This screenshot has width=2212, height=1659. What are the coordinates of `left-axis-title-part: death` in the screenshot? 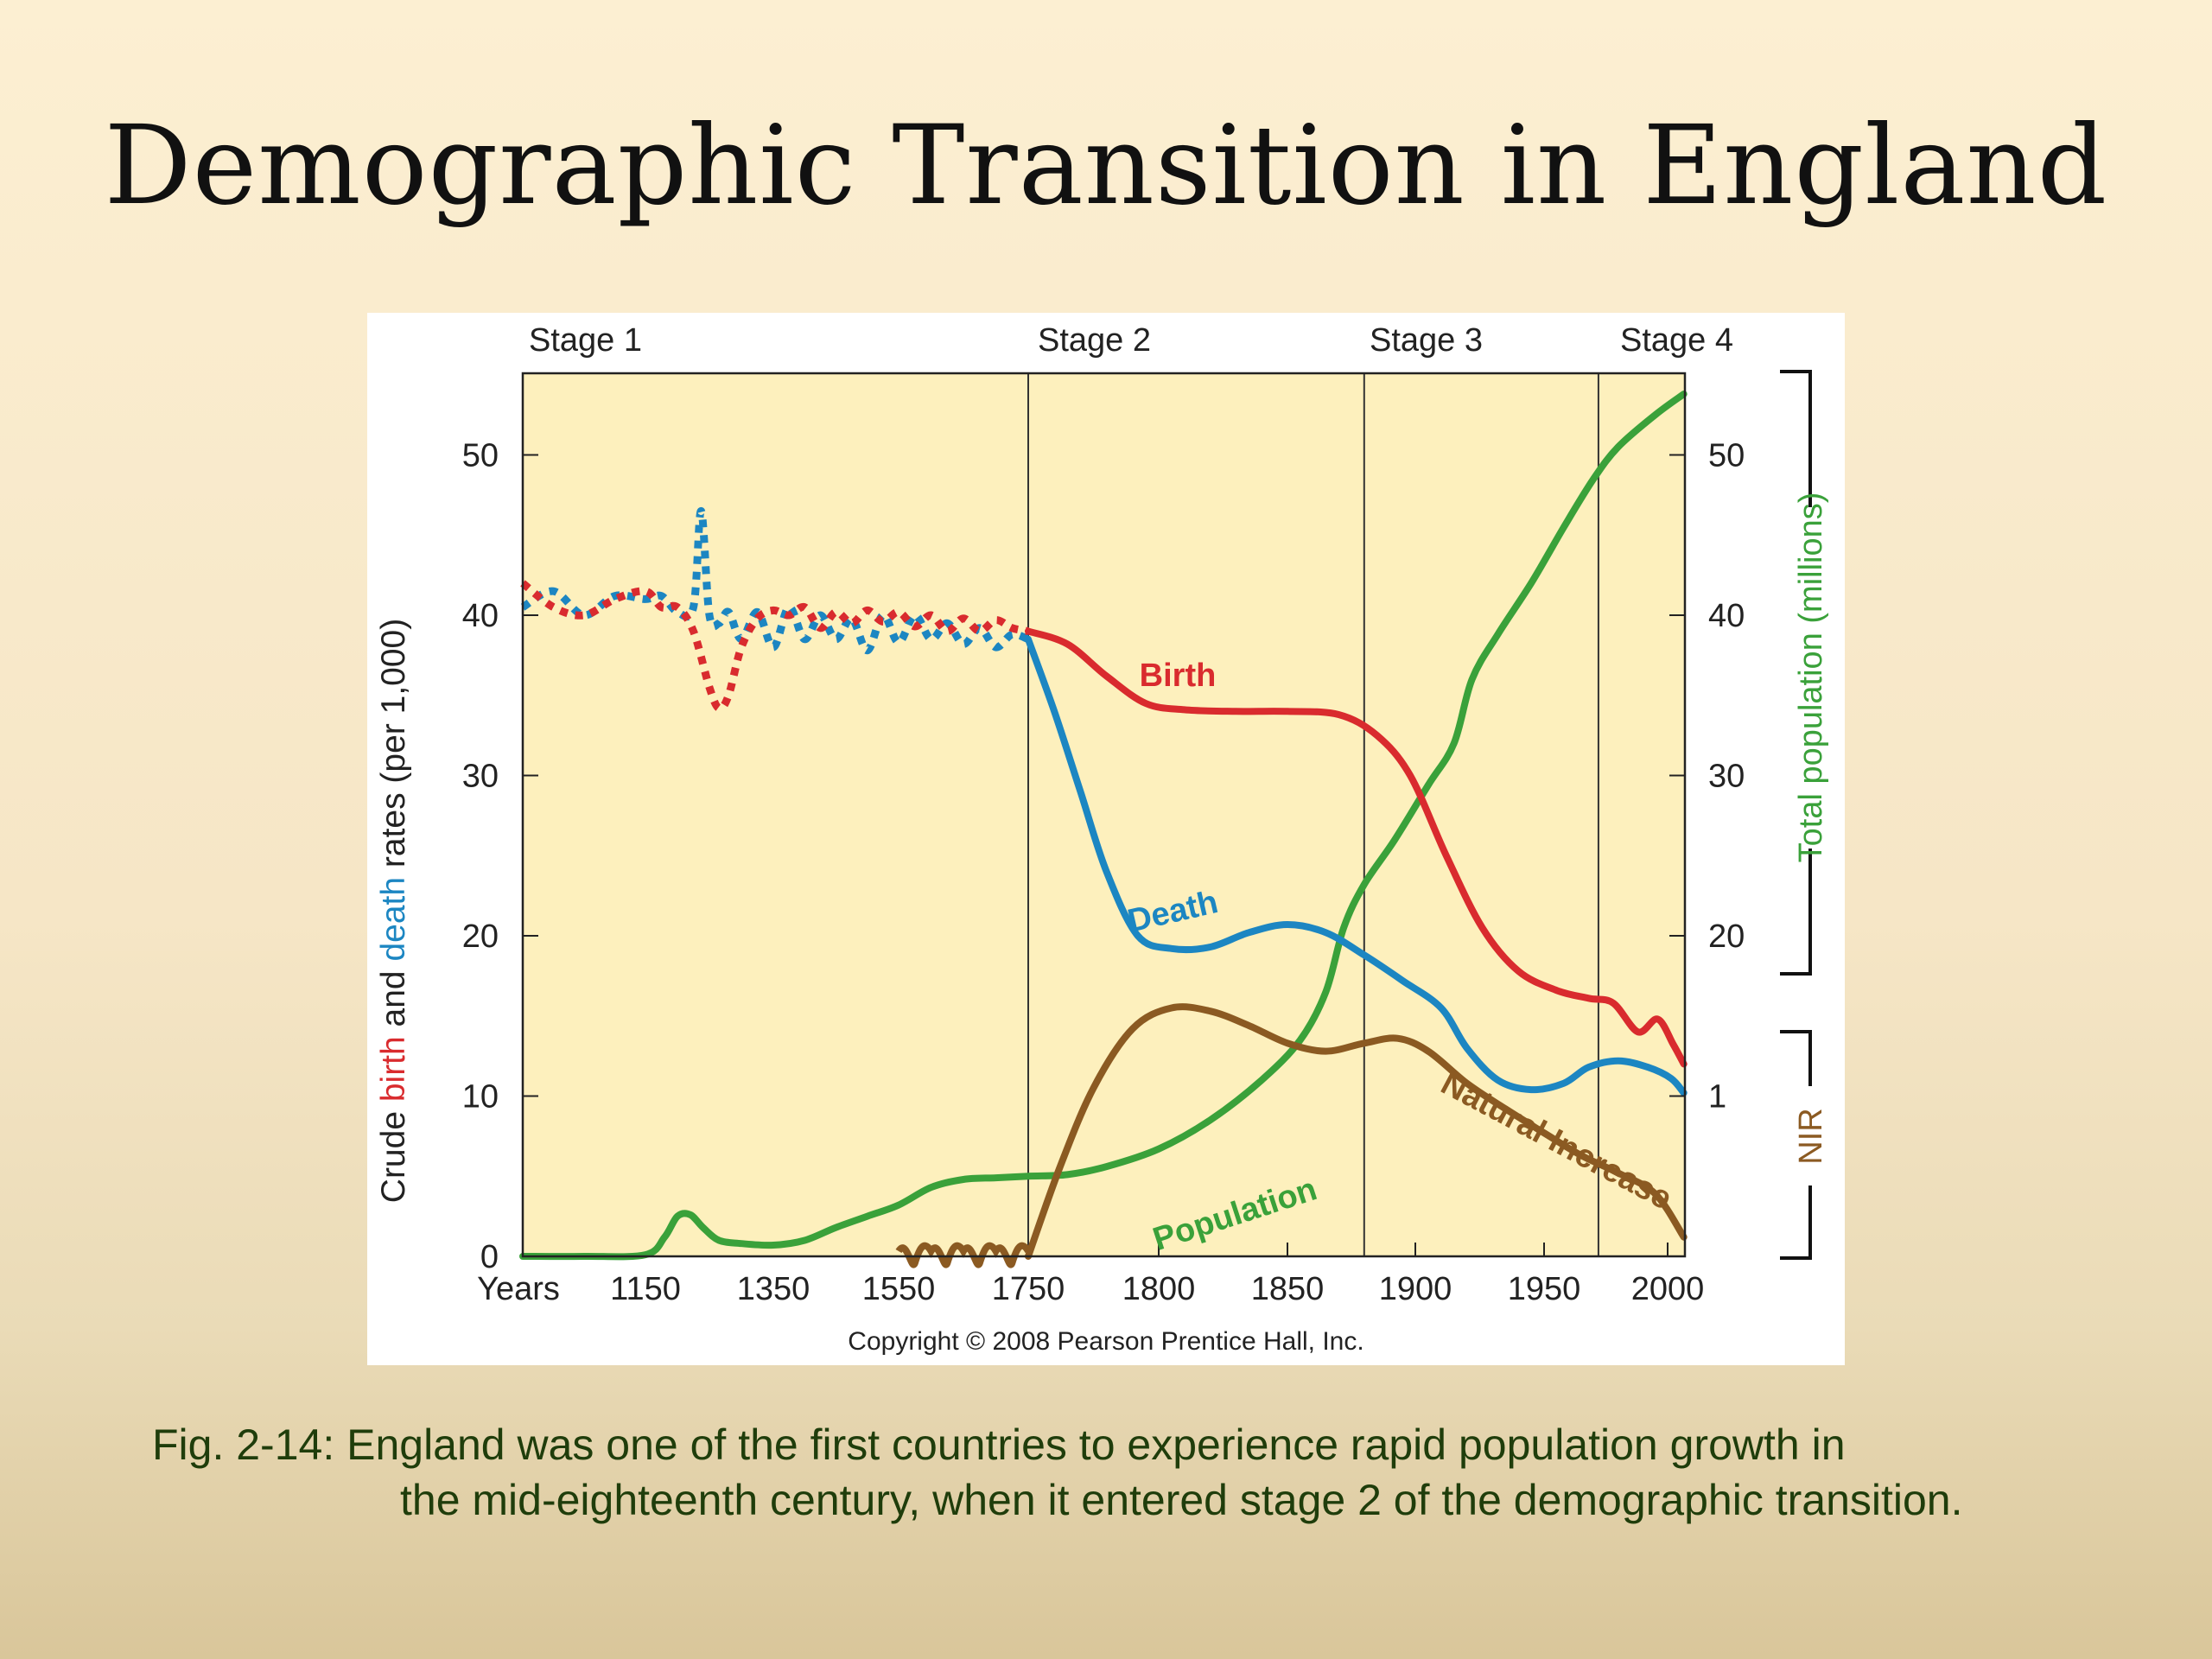 It's located at (393, 919).